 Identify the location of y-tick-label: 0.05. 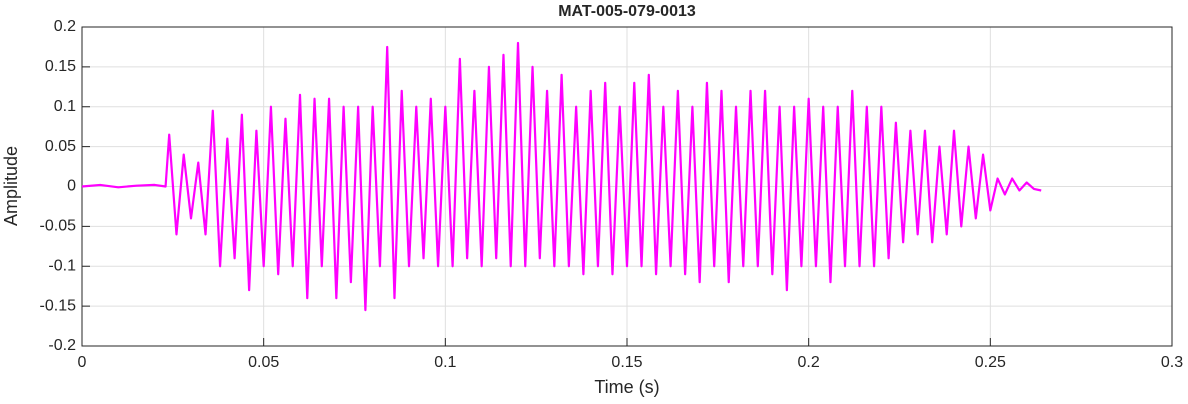
(60, 146).